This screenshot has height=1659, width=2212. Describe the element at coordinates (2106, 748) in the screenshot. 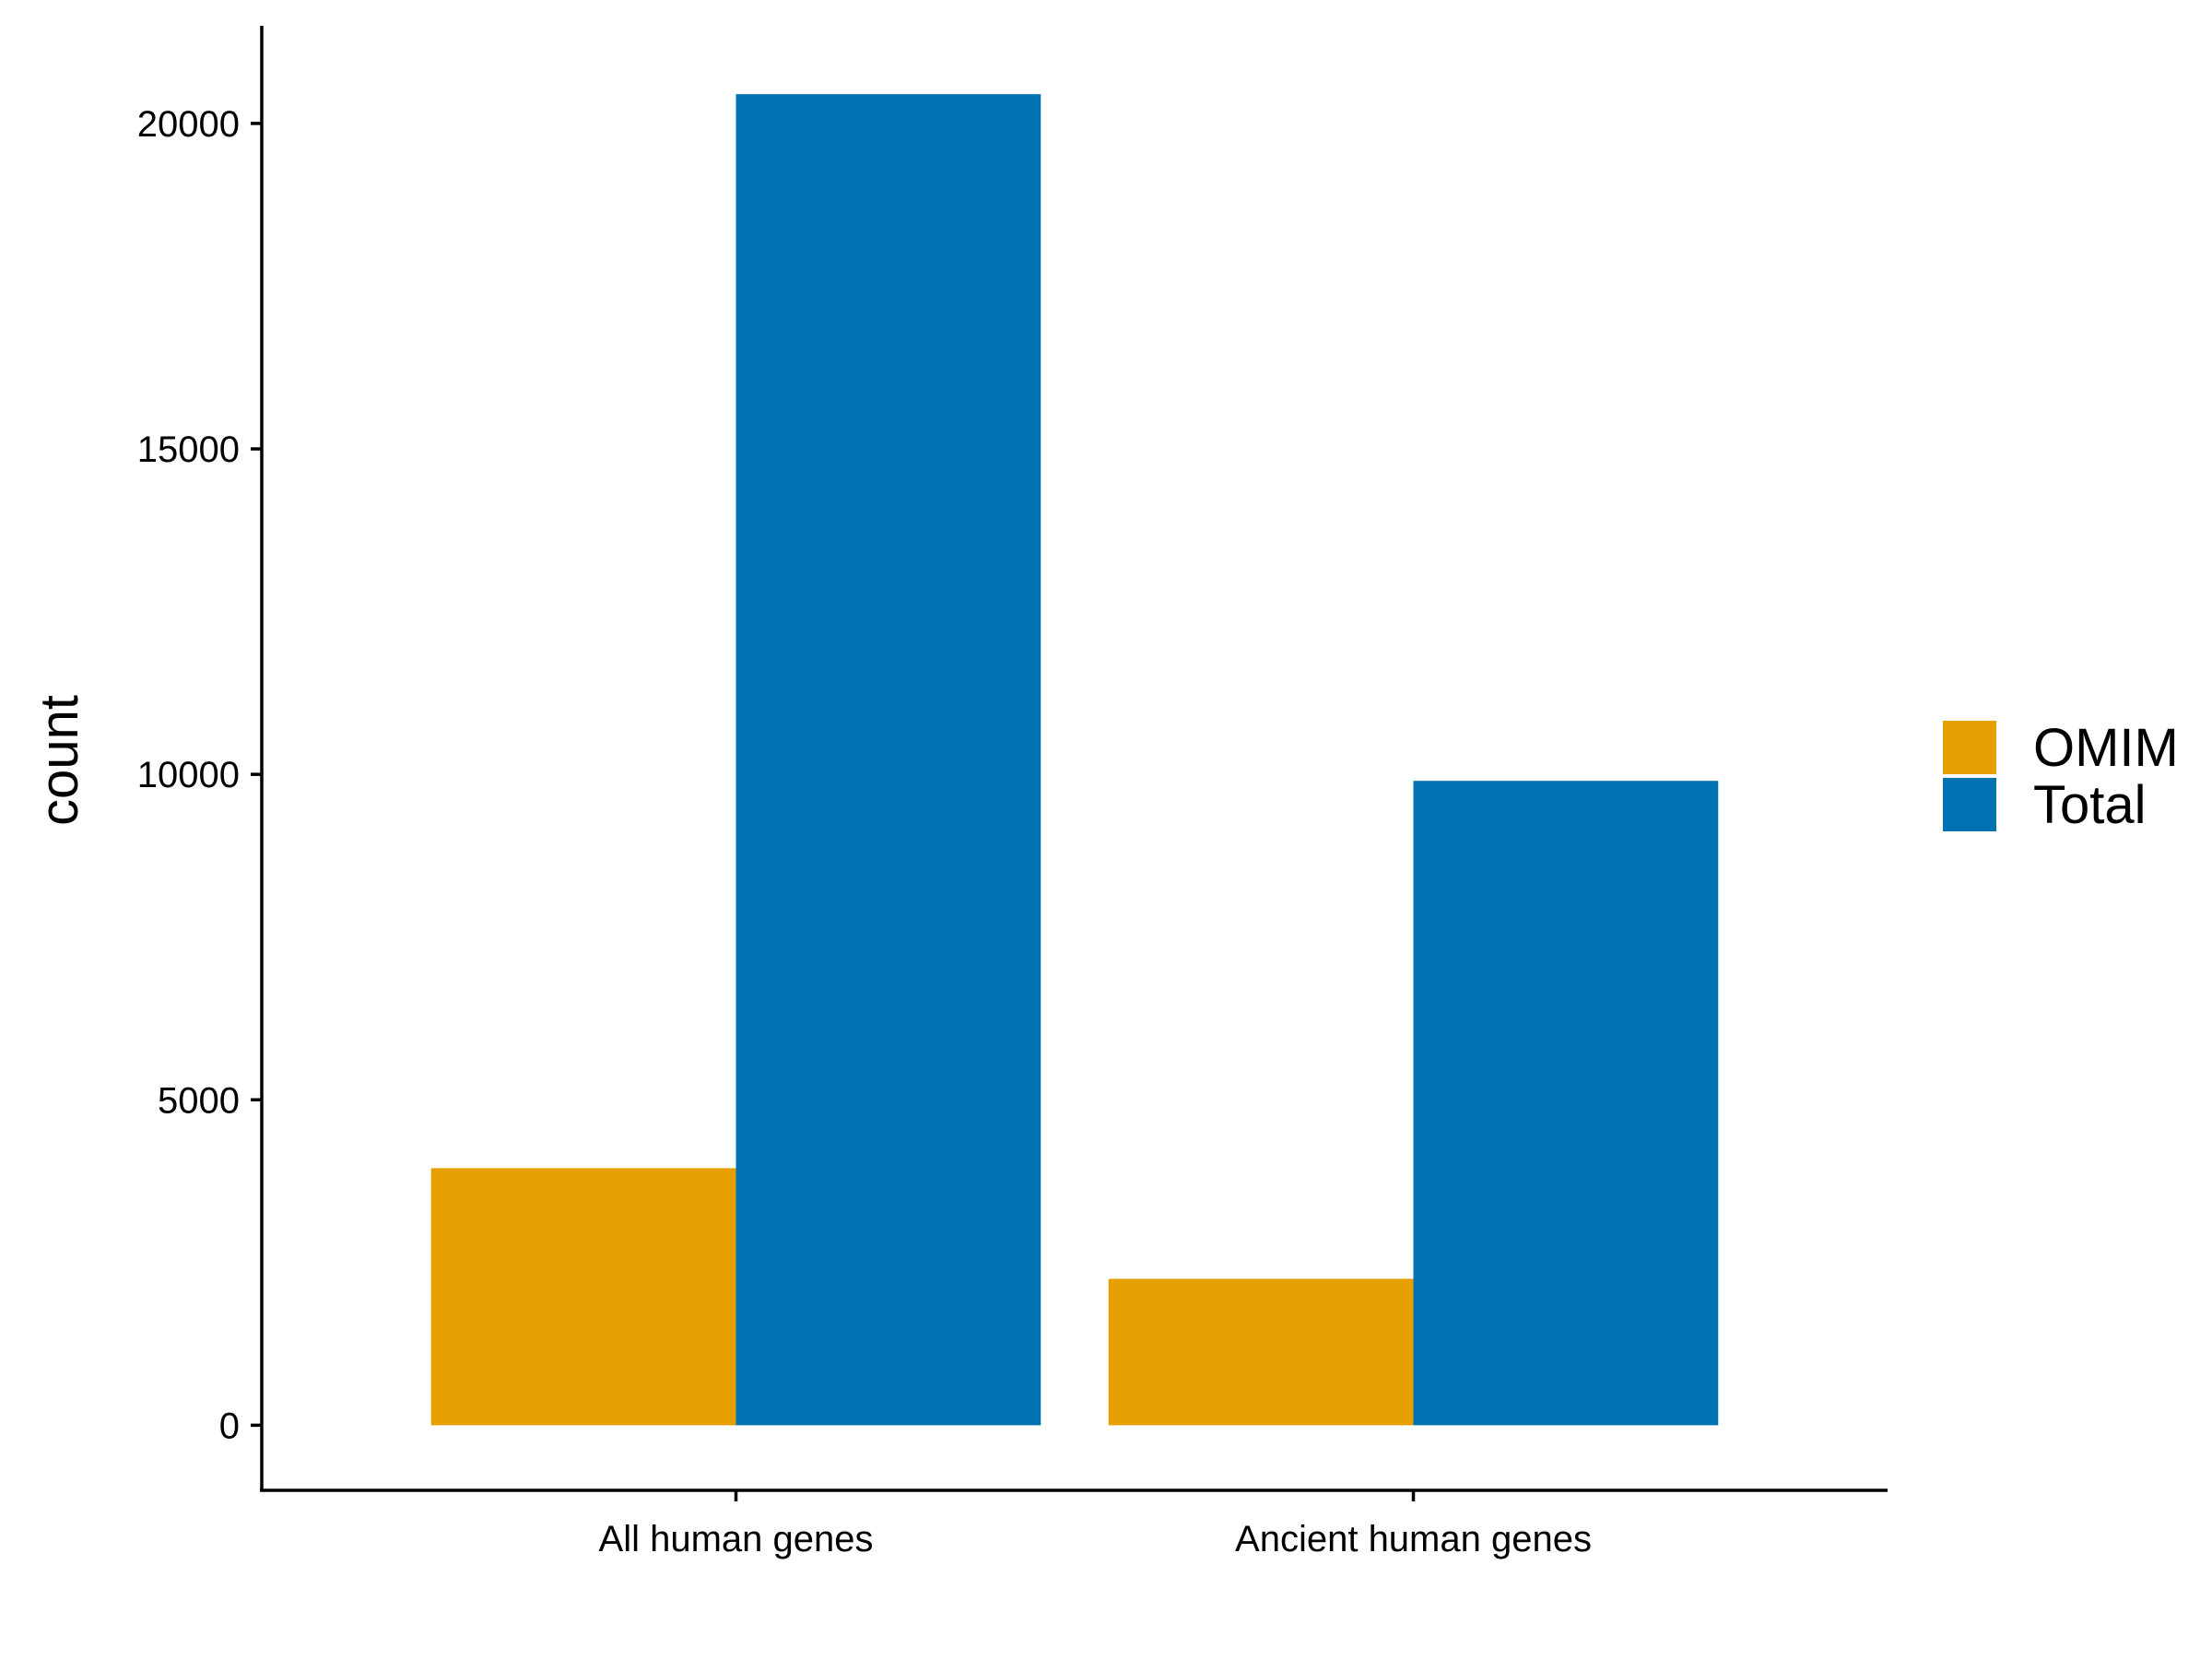

I see `legend-label-omim: OMIM` at that location.